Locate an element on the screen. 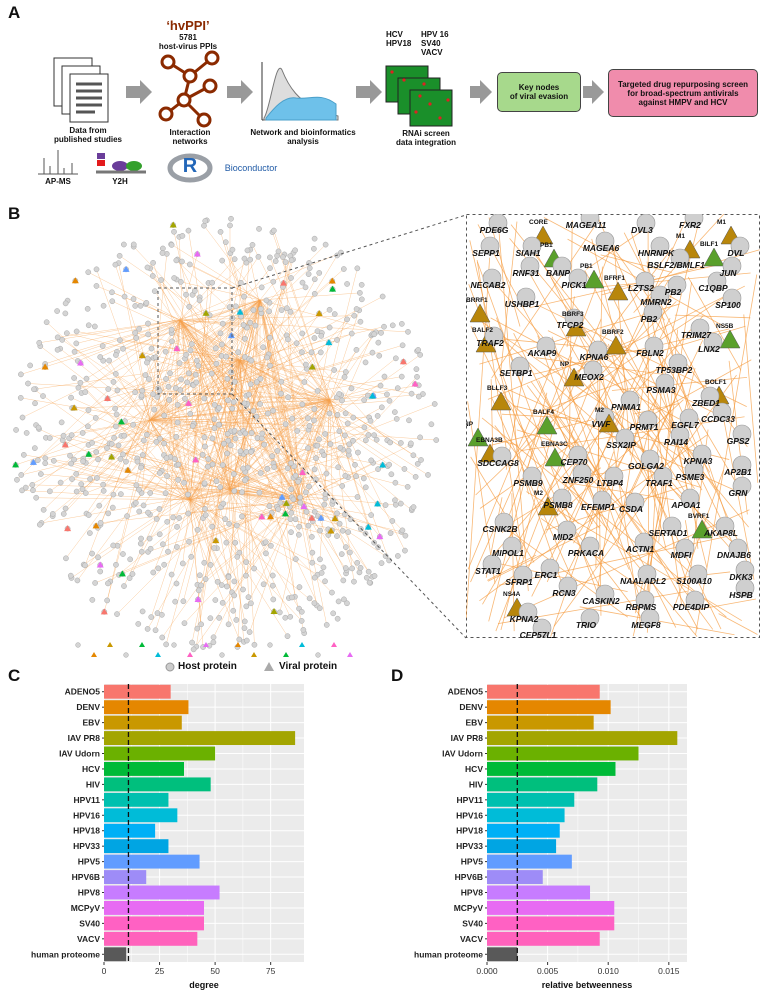  y-tick-label: VACV is located at coordinates (471, 939).